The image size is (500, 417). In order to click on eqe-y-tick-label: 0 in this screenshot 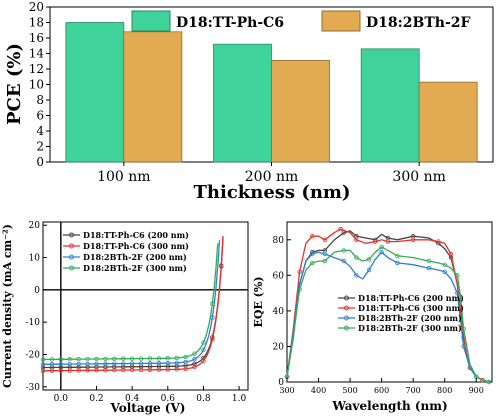, I will do `click(281, 383)`.